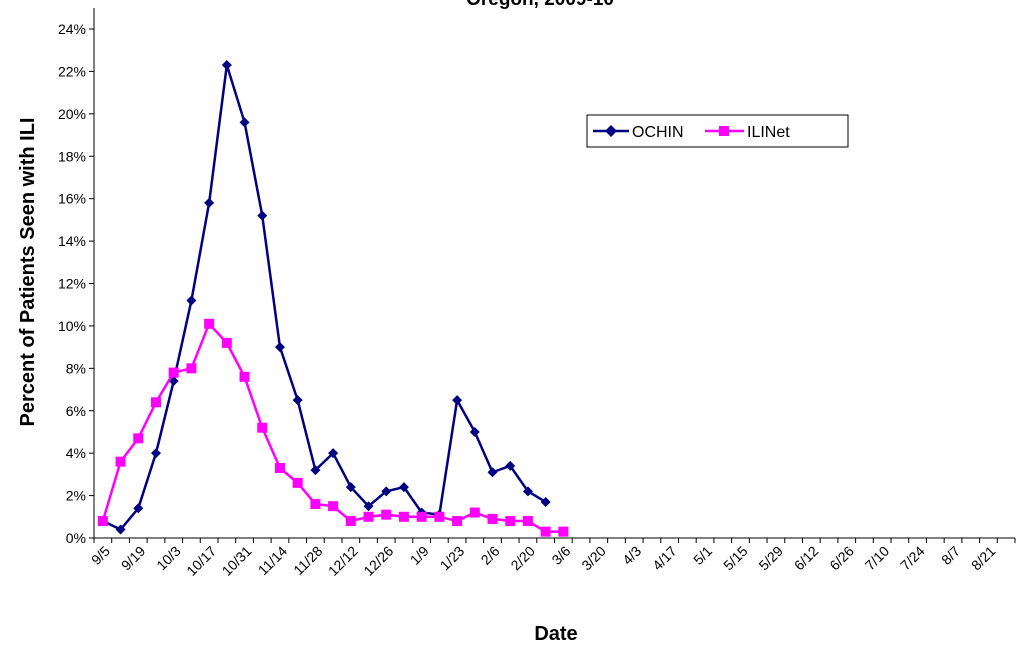  I want to click on x-tick-label: 4/17, so click(664, 558).